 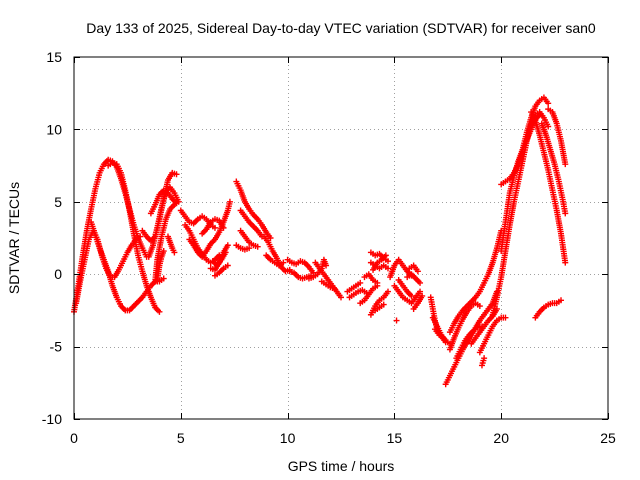 I want to click on x-axis-label: GPS time / hours, so click(x=341, y=466).